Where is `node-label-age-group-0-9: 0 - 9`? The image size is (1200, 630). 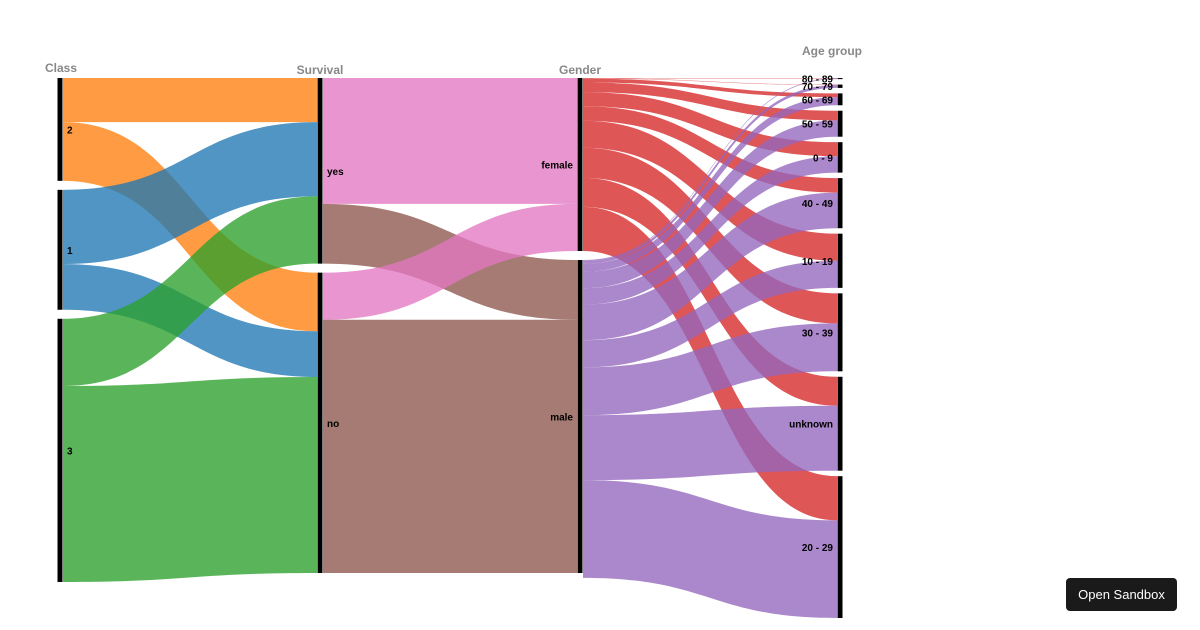 node-label-age-group-0-9: 0 - 9 is located at coordinates (823, 158).